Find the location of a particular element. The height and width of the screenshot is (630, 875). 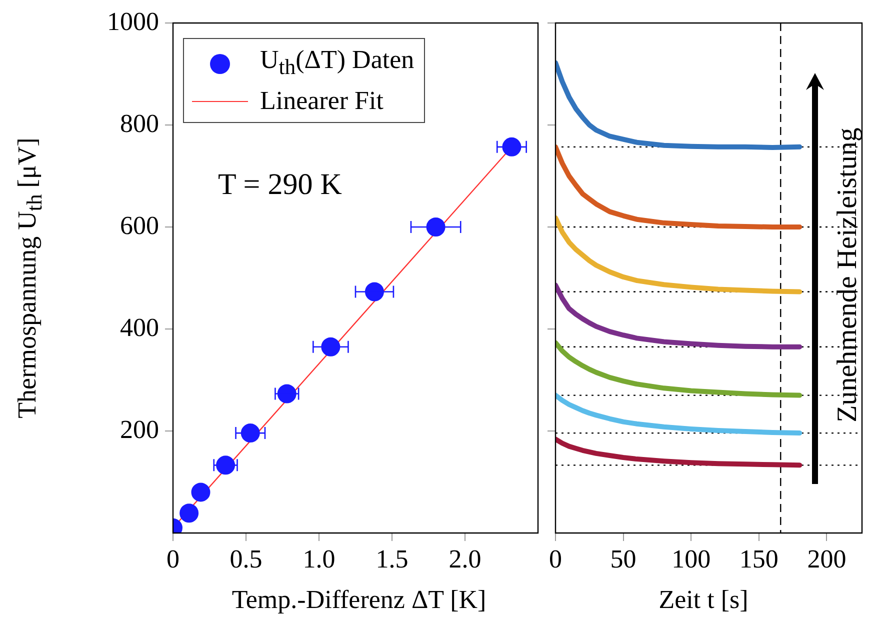

y-tick-label: 200 is located at coordinates (139, 429).